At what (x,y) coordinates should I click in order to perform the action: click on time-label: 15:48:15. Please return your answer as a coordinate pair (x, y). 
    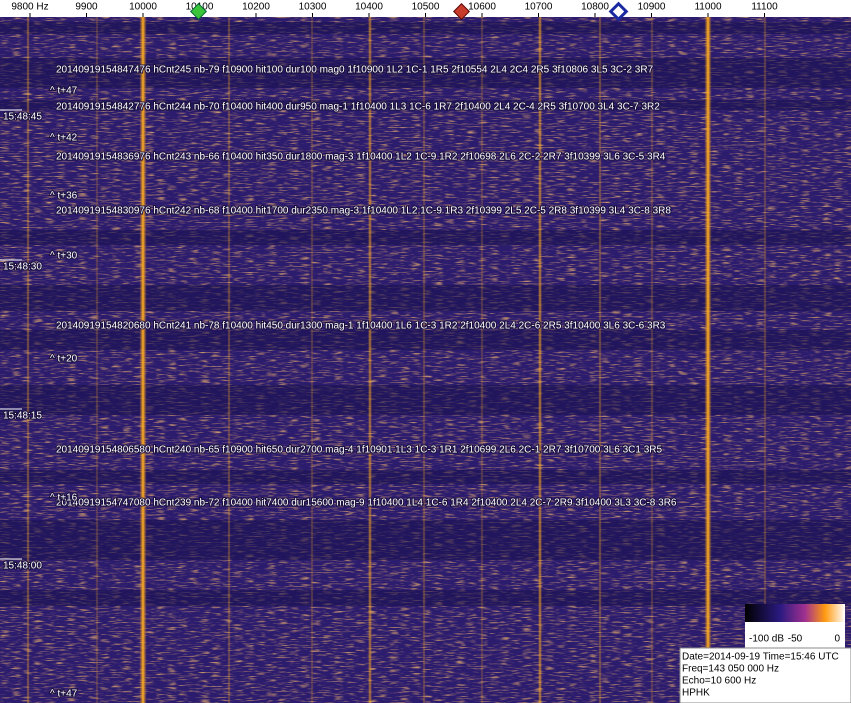
    Looking at the image, I should click on (22, 416).